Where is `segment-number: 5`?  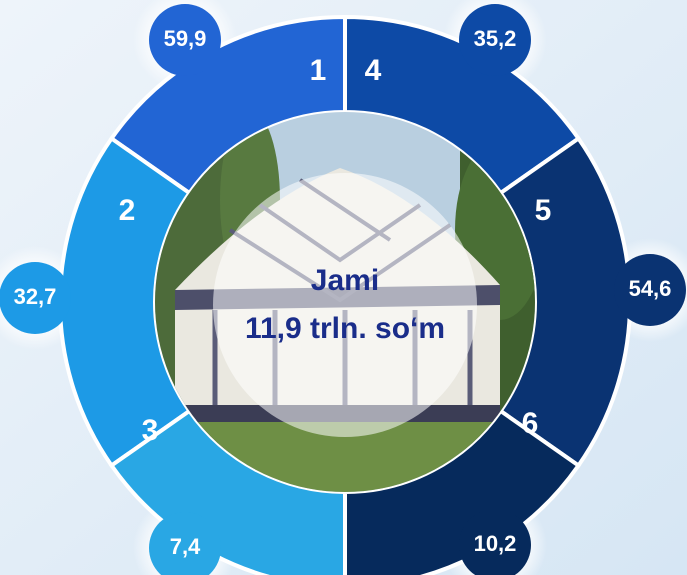
segment-number: 5 is located at coordinates (543, 210).